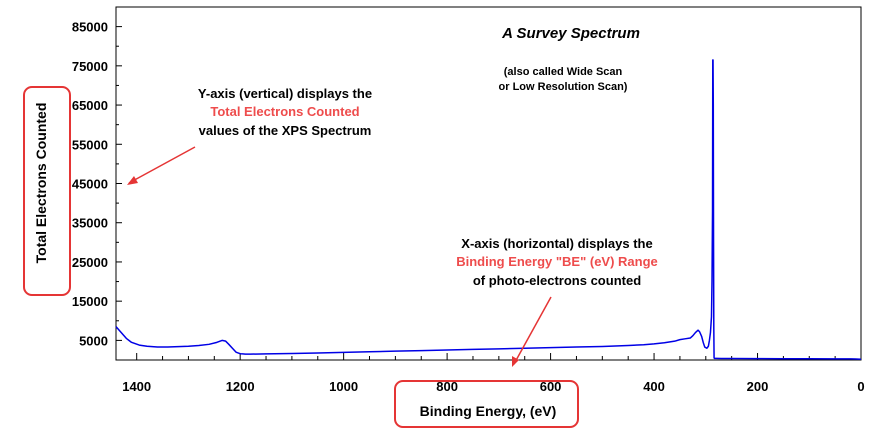 Image resolution: width=888 pixels, height=444 pixels. Describe the element at coordinates (285, 93) in the screenshot. I see `y-note-line-1: Y-axis (vertical) displays the` at that location.